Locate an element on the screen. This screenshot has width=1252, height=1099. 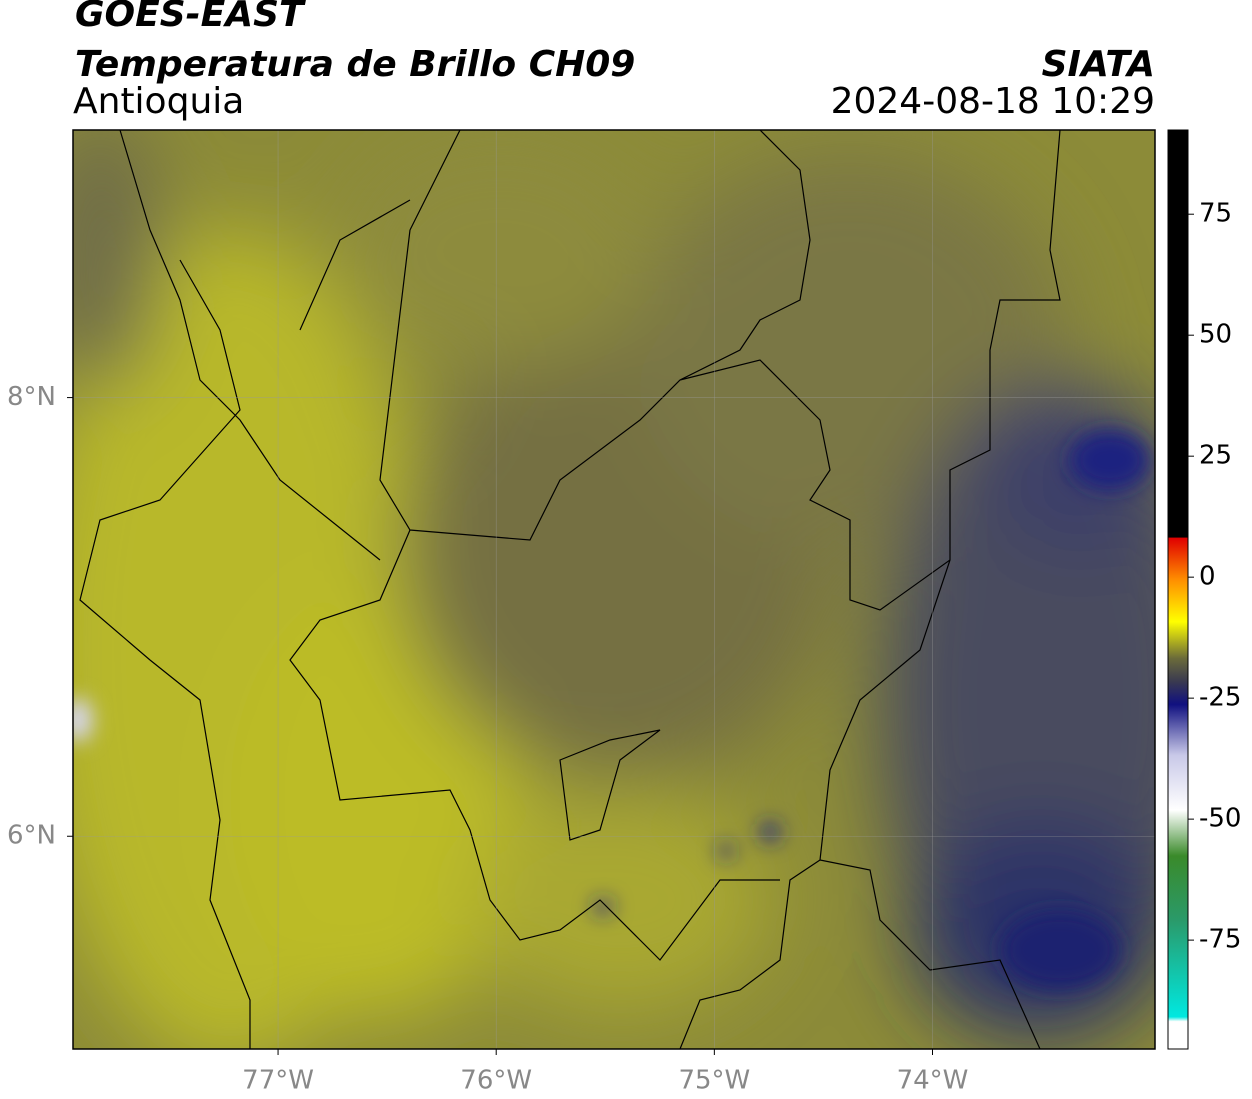
colorbar is located at coordinates (1178, 589).